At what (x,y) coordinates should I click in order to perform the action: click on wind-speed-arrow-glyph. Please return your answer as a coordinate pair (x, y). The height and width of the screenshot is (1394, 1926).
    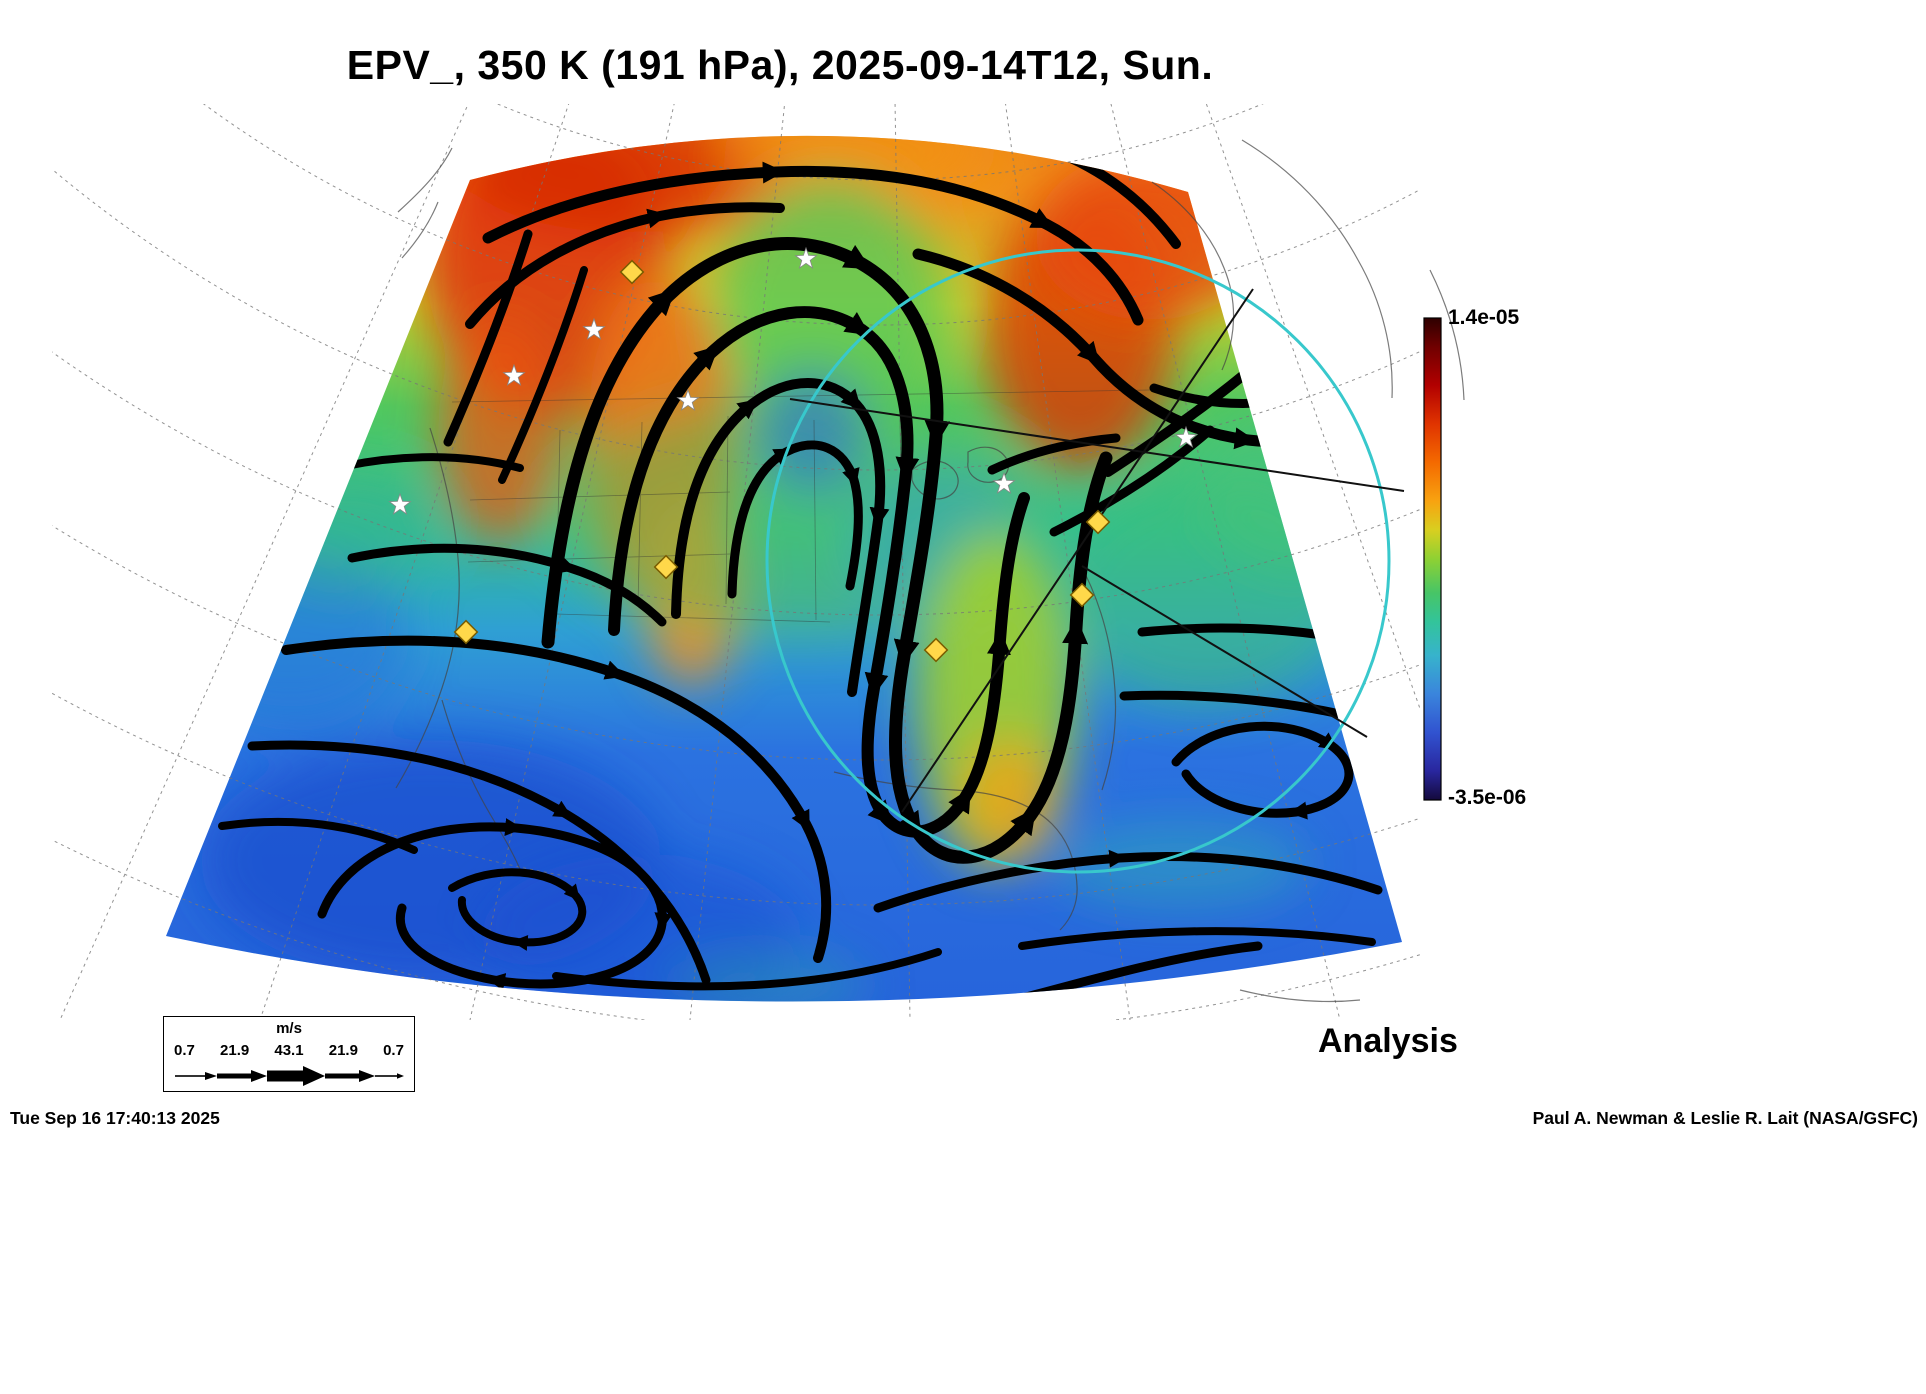
    Looking at the image, I should click on (289, 1076).